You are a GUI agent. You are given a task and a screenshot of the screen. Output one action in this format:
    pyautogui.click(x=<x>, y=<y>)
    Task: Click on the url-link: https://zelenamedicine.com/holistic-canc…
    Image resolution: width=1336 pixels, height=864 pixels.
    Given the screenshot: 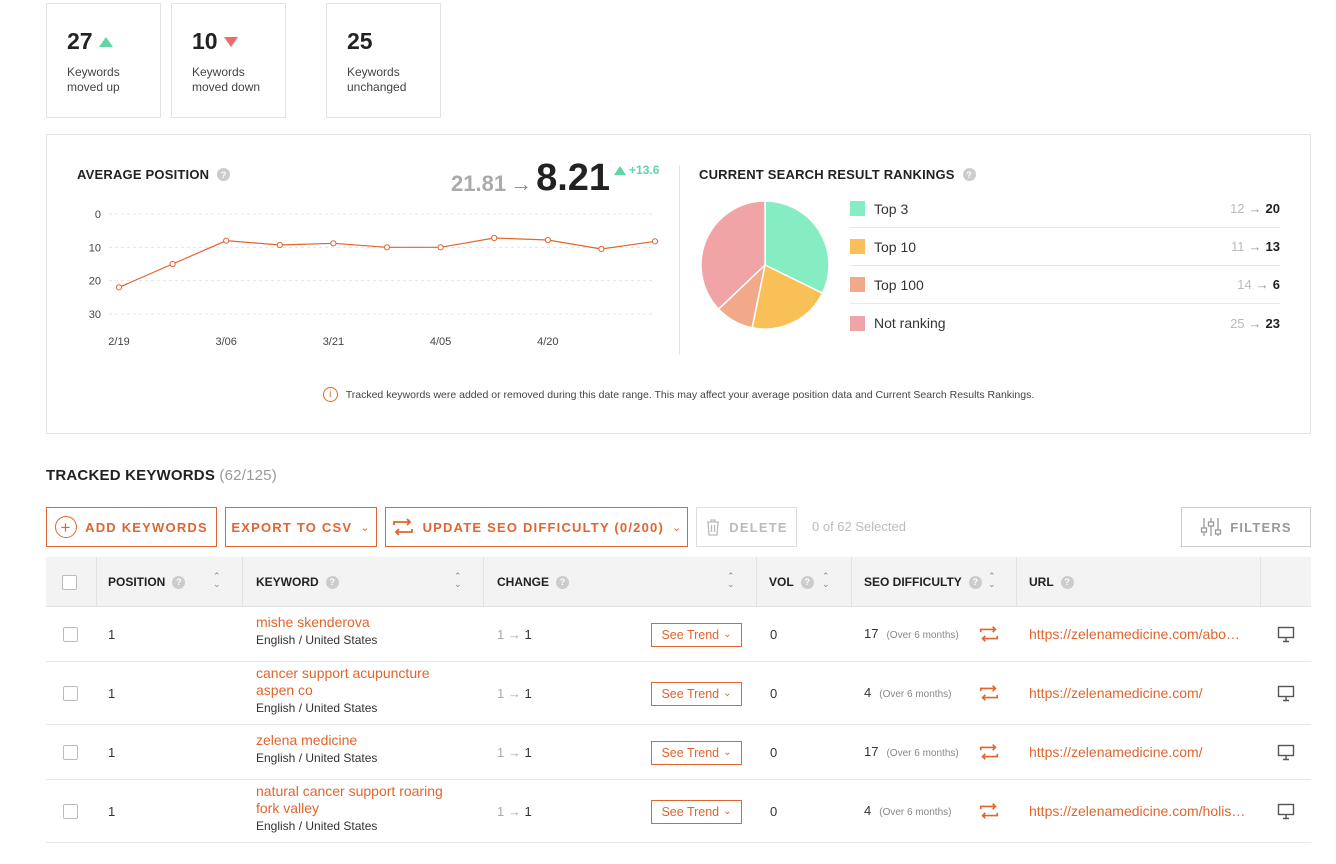 What is the action you would take?
    pyautogui.click(x=1138, y=810)
    